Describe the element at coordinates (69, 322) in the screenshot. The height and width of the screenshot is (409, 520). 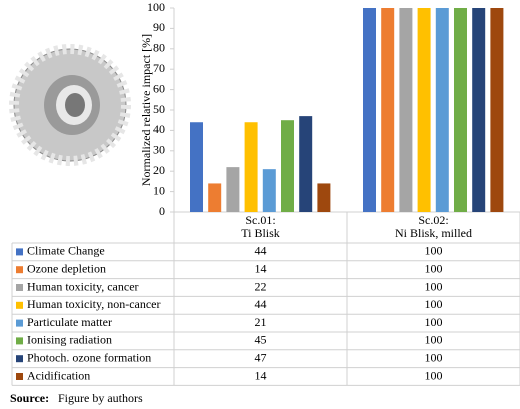
I see `legend-label: Particulate matter` at that location.